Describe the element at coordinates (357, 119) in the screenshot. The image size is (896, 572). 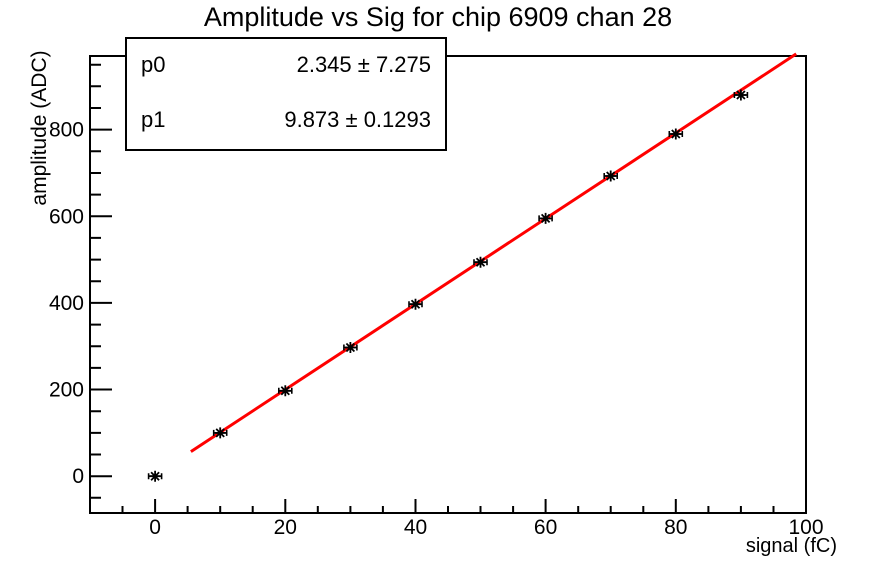
I see `stat-param-value: 9.873 ± 0.1293` at that location.